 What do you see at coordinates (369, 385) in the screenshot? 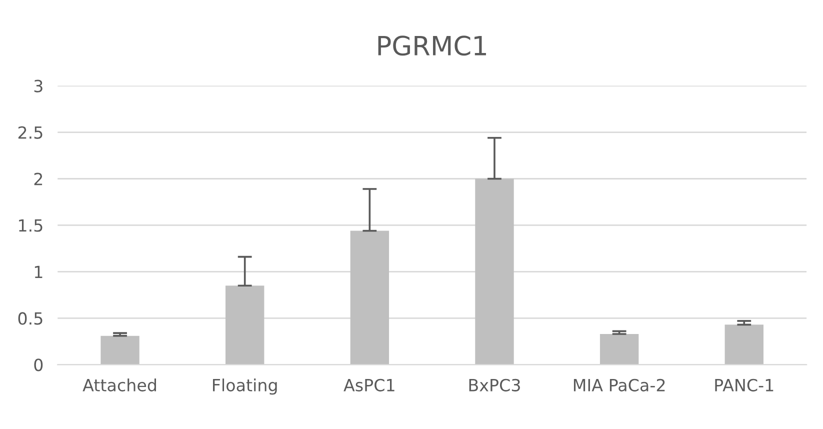
I see `x-tick-label: AsPC1` at bounding box center [369, 385].